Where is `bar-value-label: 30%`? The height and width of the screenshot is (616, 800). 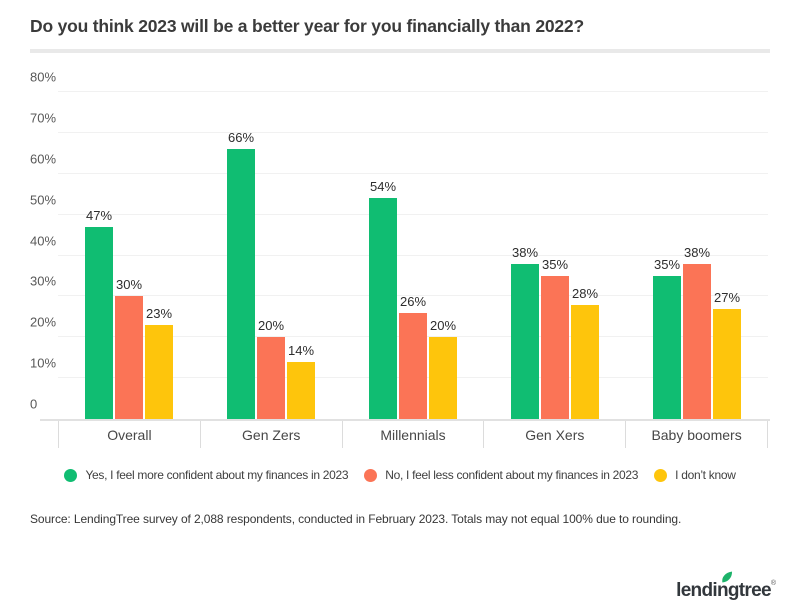
bar-value-label: 30% is located at coordinates (129, 285).